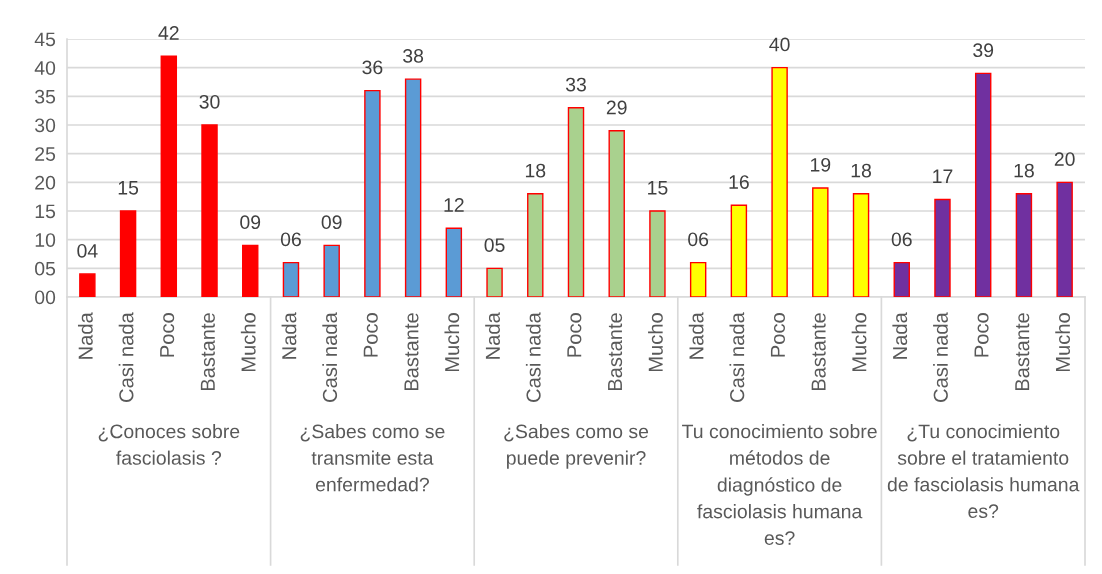  What do you see at coordinates (372, 458) in the screenshot?
I see `text: ¿Sabes como se transmite esta enfermedad?` at bounding box center [372, 458].